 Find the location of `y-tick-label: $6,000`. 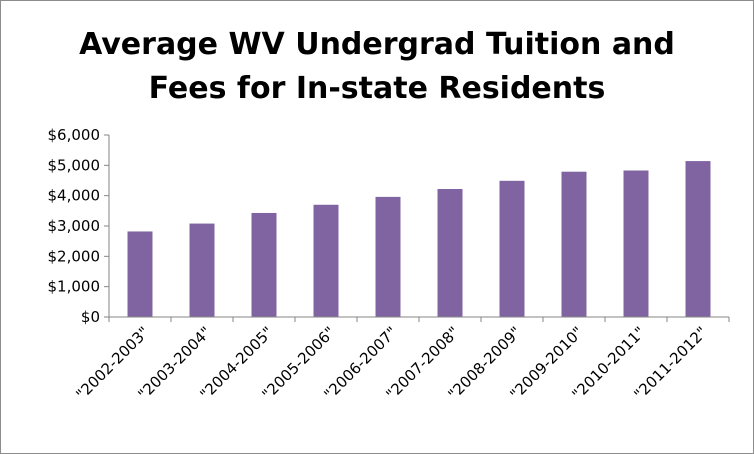

y-tick-label: $6,000 is located at coordinates (74, 135).